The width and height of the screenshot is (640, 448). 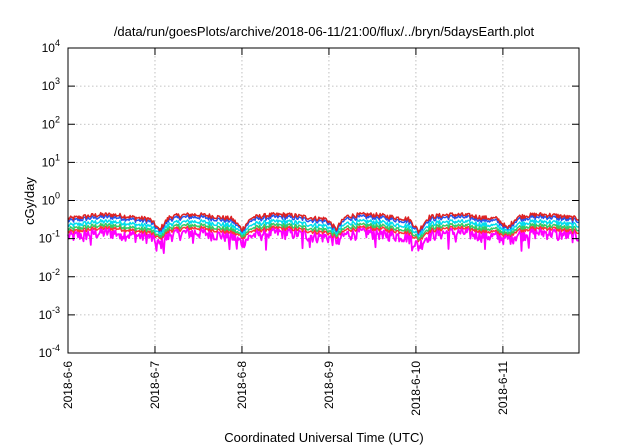 What do you see at coordinates (329, 385) in the screenshot?
I see `x-tick-label: 2018-6-9` at bounding box center [329, 385].